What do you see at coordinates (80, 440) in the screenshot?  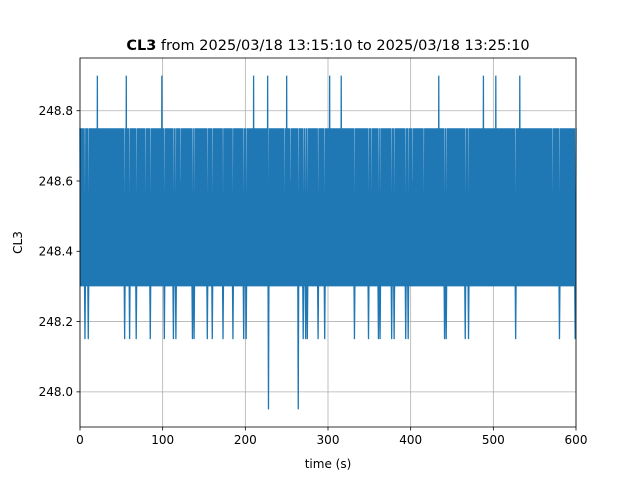 I see `x-tick-label: 0` at bounding box center [80, 440].